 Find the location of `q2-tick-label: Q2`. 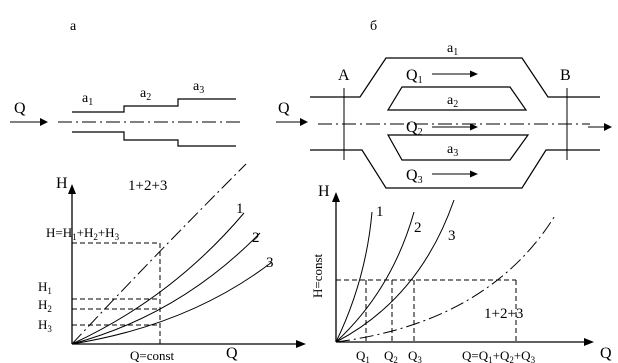

q2-tick-label: Q2 is located at coordinates (391, 355).